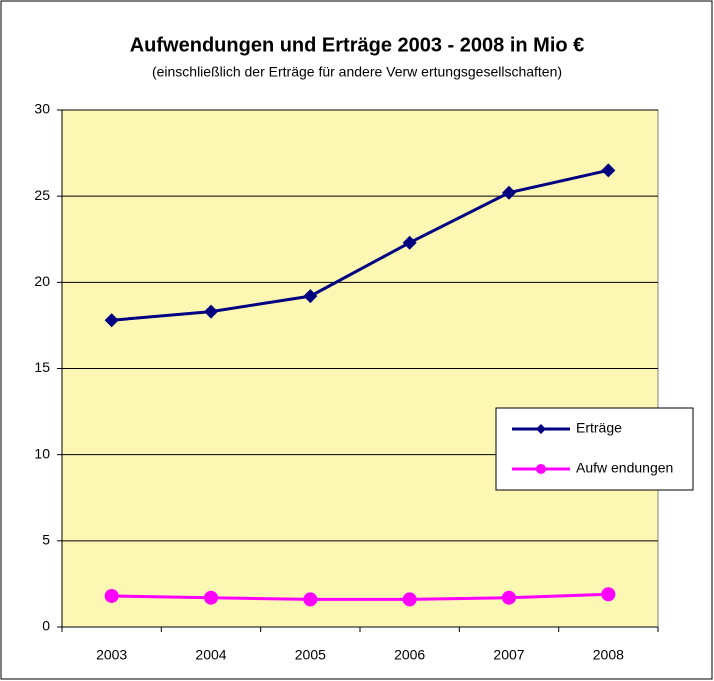  Describe the element at coordinates (111, 655) in the screenshot. I see `x-tick-label: 2003` at that location.